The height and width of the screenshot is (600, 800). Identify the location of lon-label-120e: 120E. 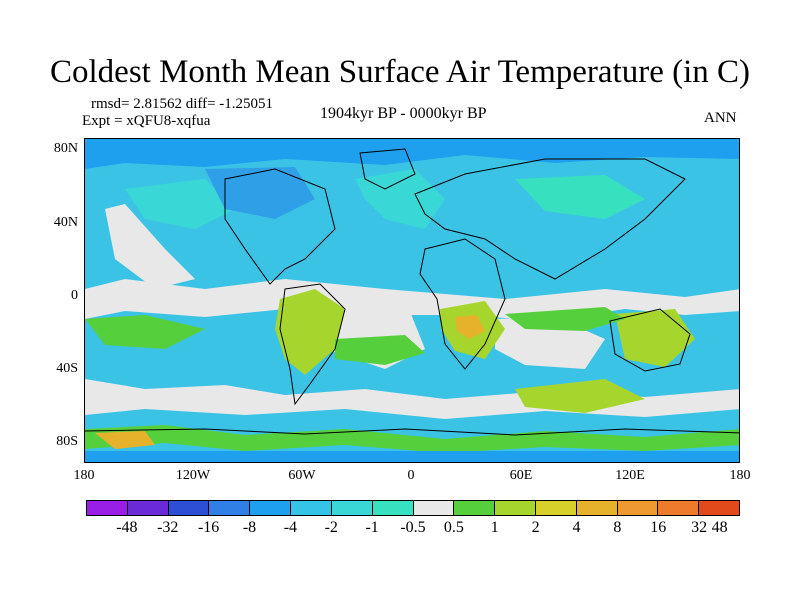
(630, 475).